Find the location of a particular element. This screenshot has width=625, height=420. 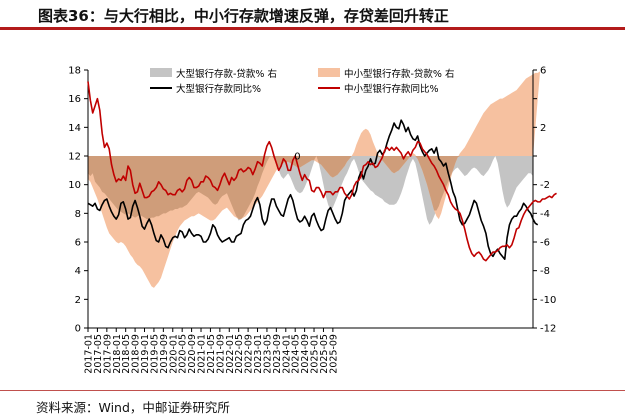

x-tick-label: 2022-09 is located at coordinates (249, 354).